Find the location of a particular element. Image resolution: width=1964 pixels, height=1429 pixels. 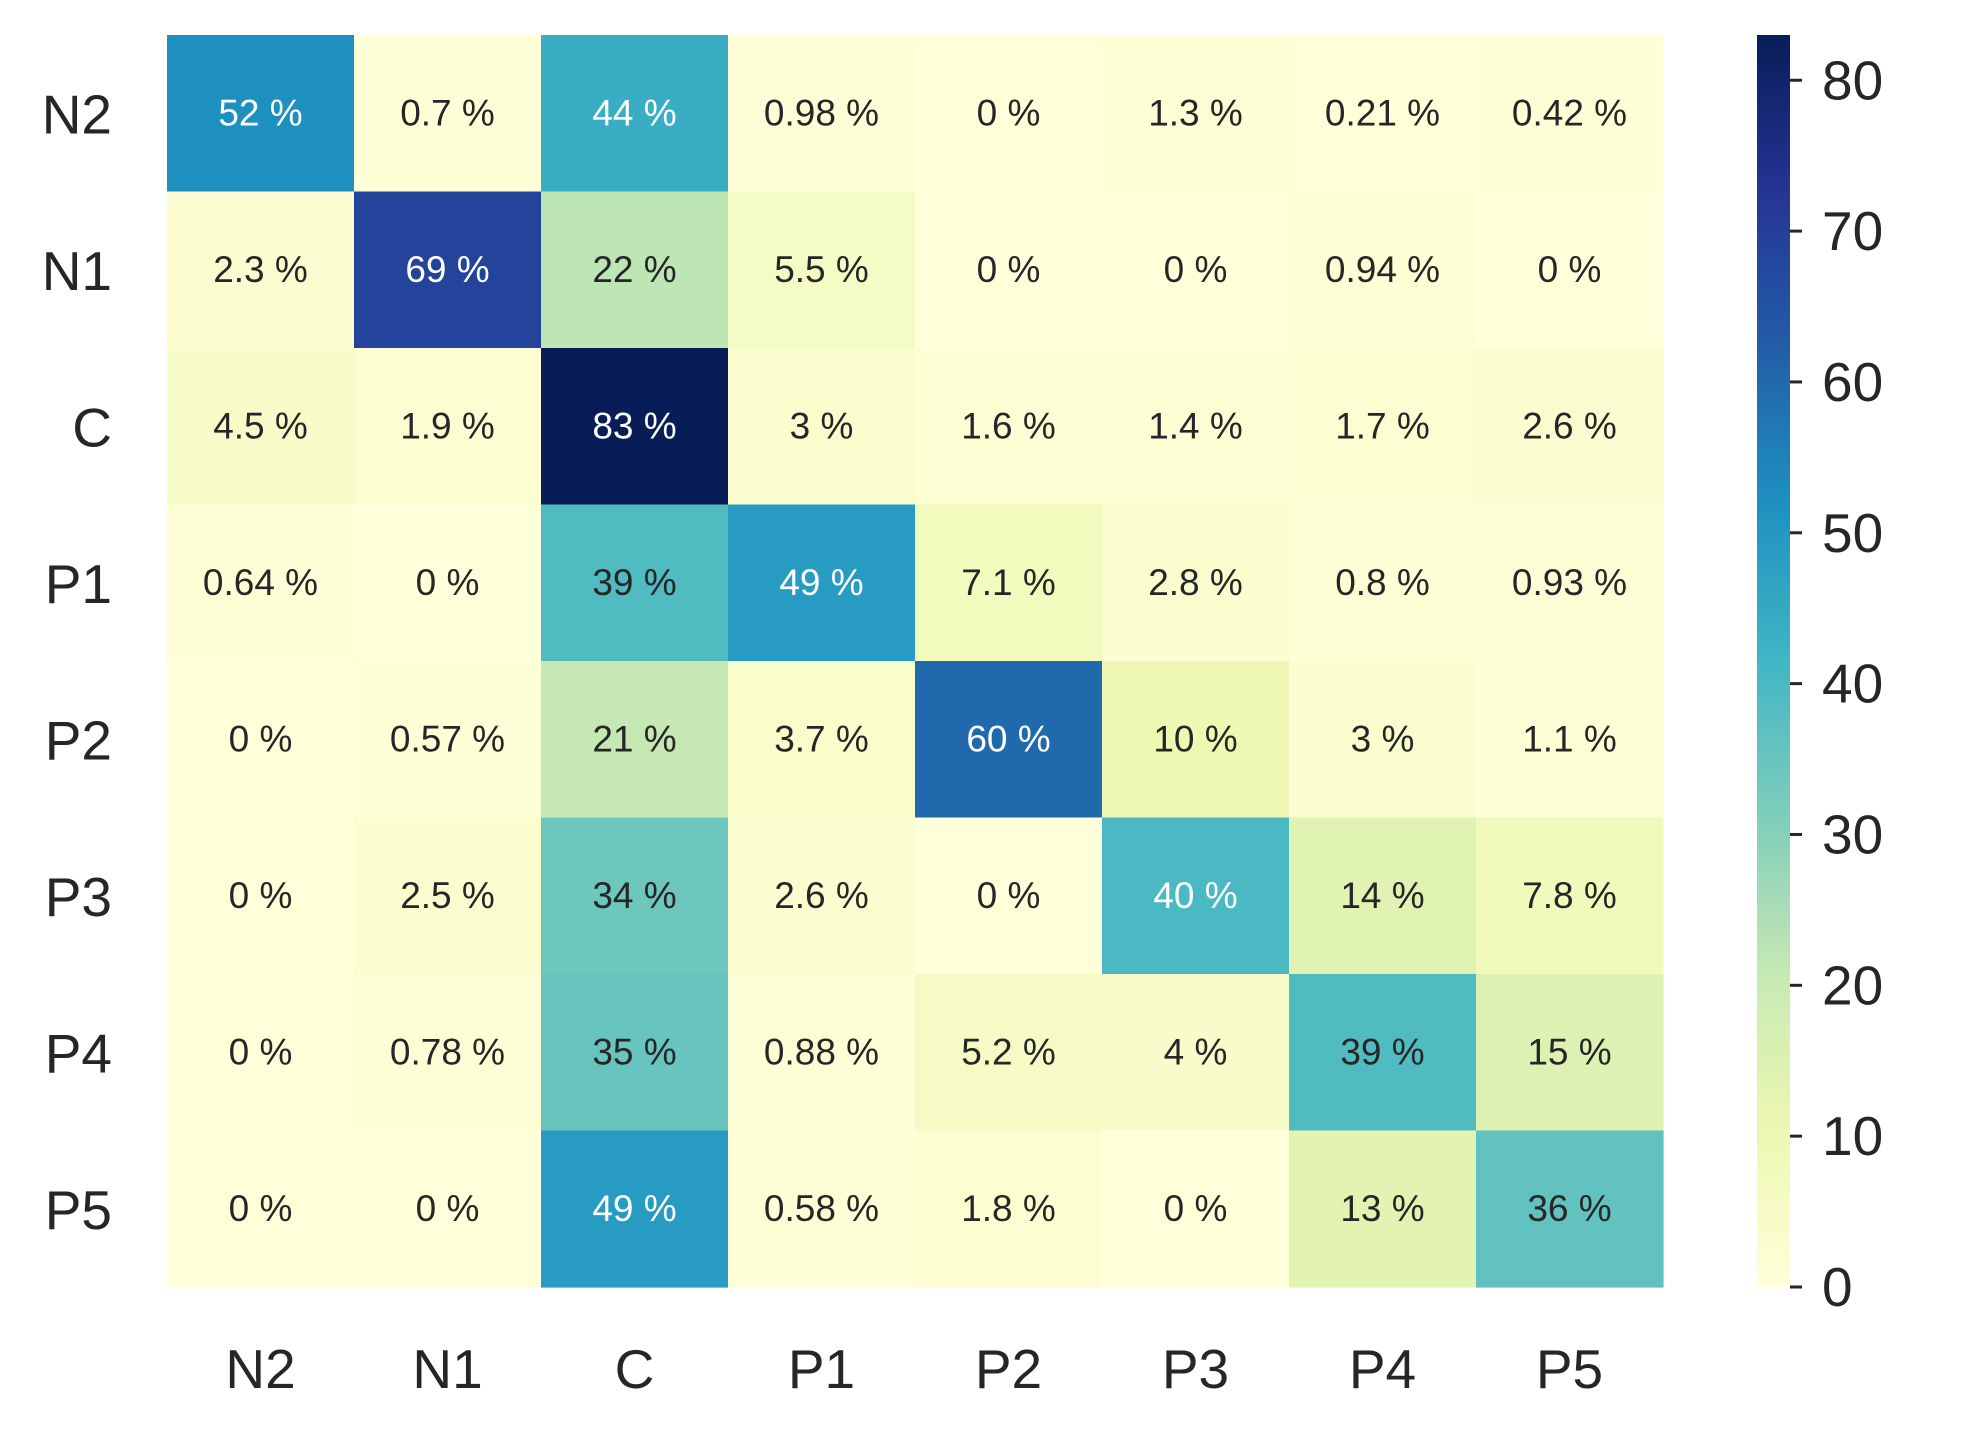

cell-value-label: 7.8 % is located at coordinates (1569, 895).